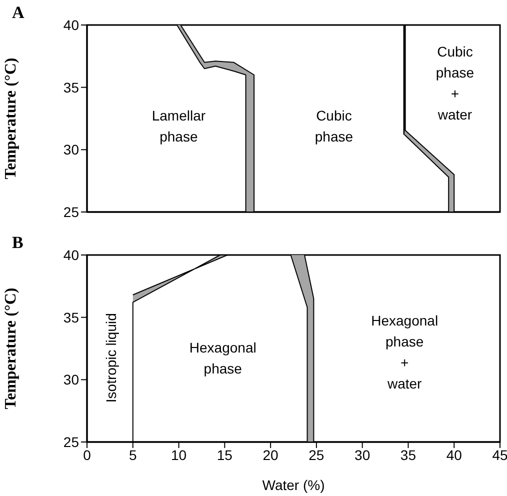 The width and height of the screenshot is (507, 496). What do you see at coordinates (454, 454) in the screenshot?
I see `x-tick-label: 40` at bounding box center [454, 454].